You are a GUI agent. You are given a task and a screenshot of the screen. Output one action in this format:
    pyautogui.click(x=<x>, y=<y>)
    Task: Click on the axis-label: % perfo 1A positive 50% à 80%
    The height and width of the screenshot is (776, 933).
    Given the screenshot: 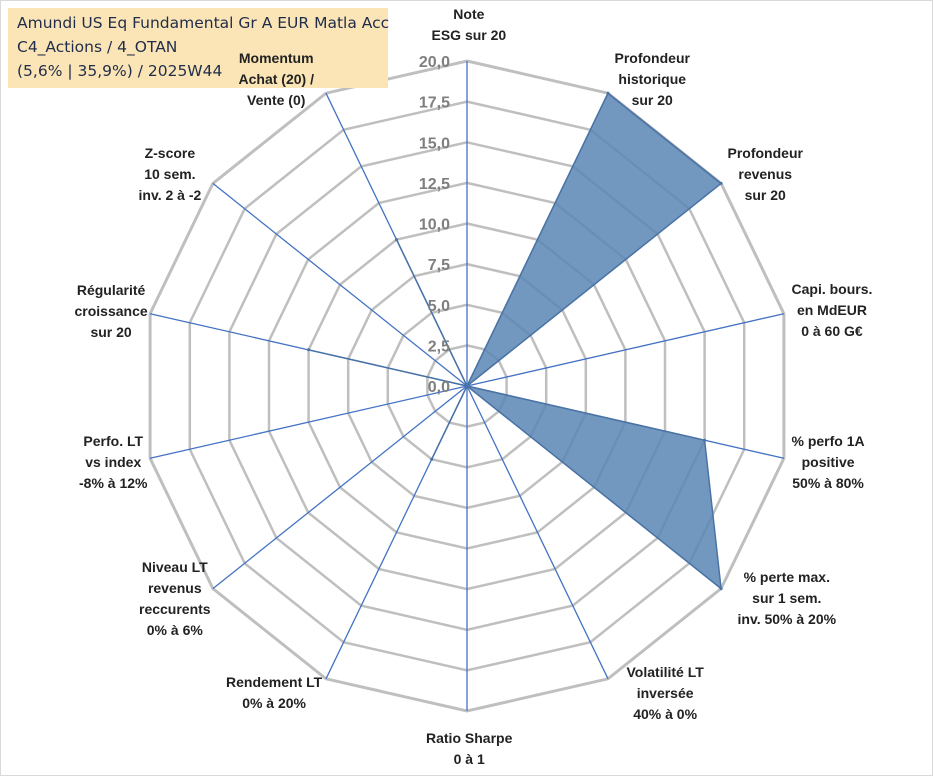 What is the action you would take?
    pyautogui.click(x=828, y=462)
    